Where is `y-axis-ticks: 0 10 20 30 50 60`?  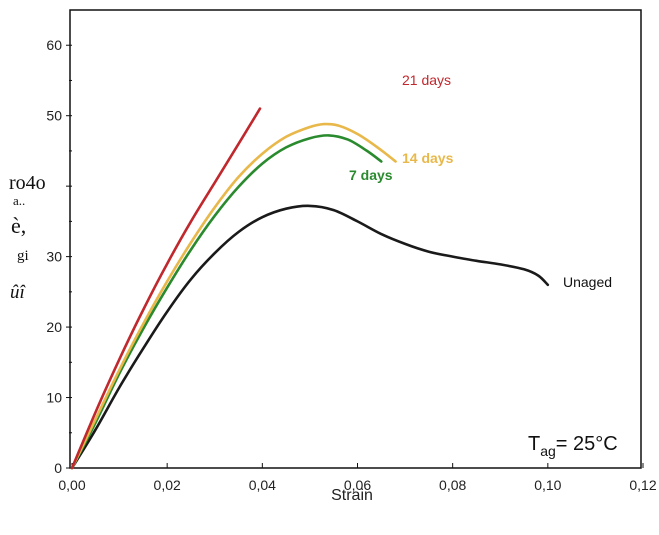 y-axis-ticks: 0 10 20 30 50 60 is located at coordinates (59, 256).